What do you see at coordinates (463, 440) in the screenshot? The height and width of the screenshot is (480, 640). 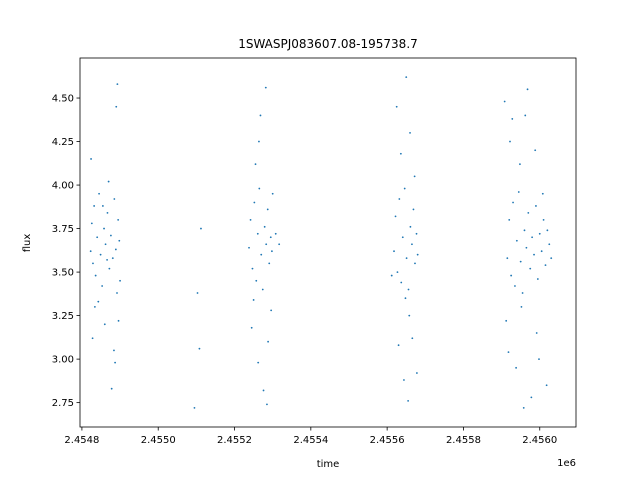 I see `x-tick-label: 2.4558` at bounding box center [463, 440].